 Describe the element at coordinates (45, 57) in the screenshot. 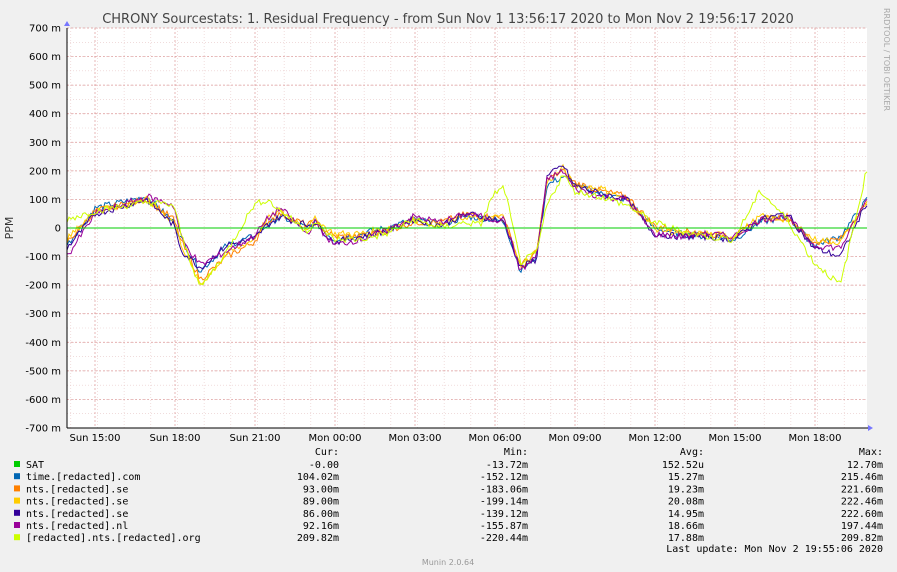

I see `y-tick-label: 600 m` at that location.